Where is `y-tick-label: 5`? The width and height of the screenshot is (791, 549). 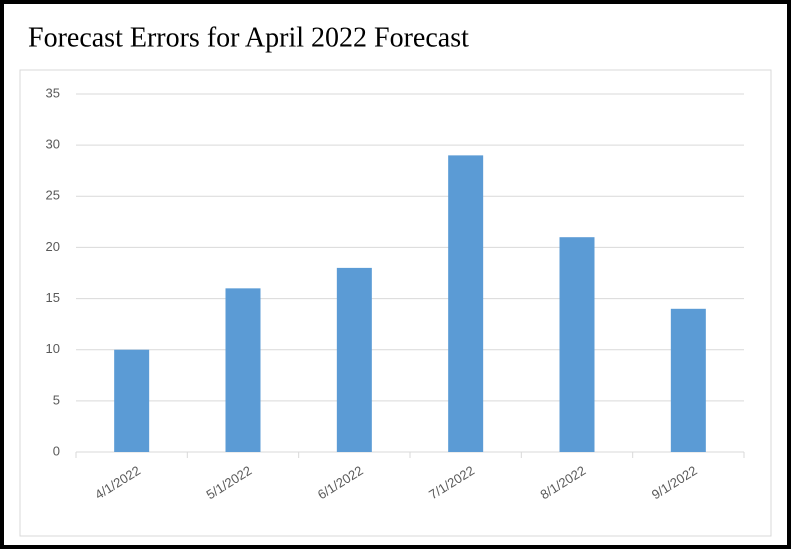 y-tick-label: 5 is located at coordinates (56, 399).